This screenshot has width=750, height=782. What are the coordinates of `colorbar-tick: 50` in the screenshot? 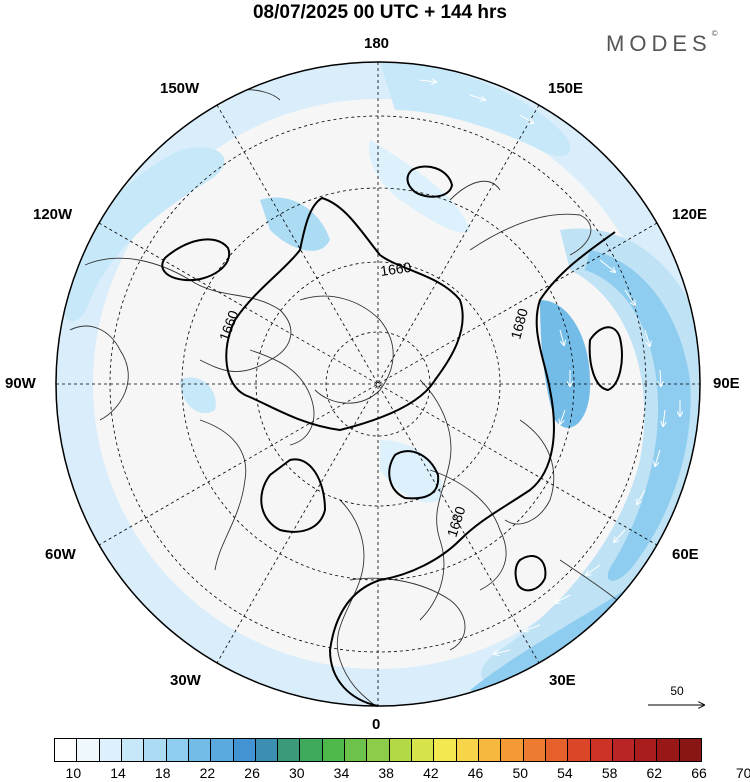 It's located at (520, 773).